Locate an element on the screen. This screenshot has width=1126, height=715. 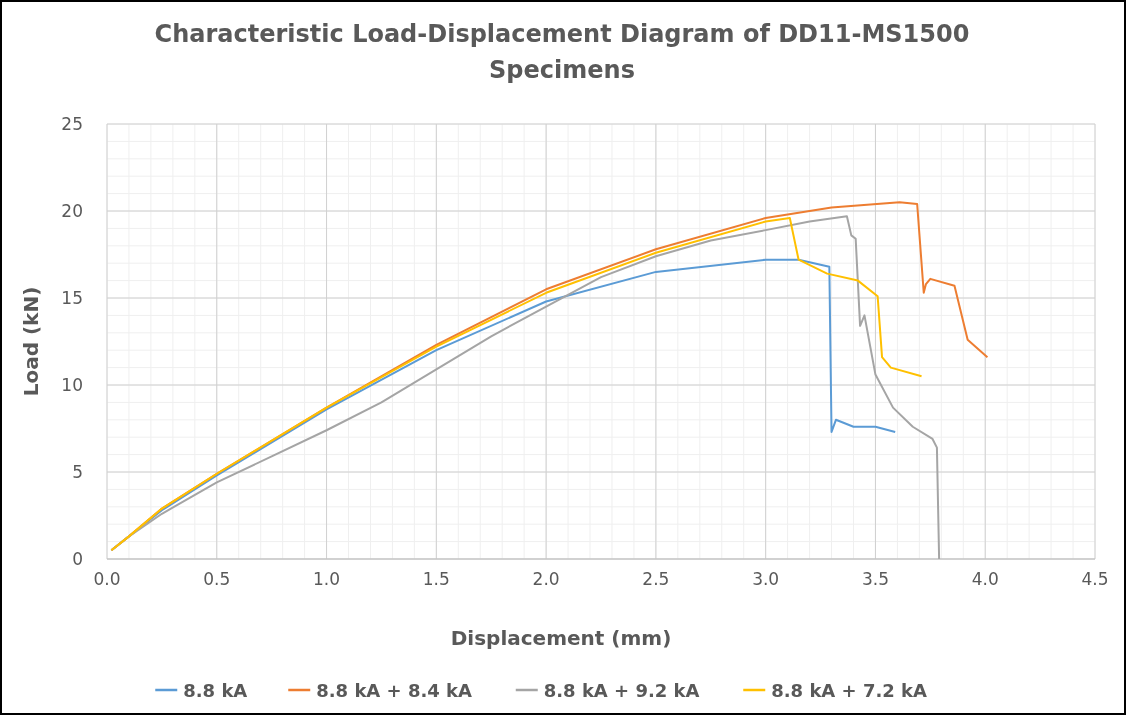
x-tick-label: 3.0 is located at coordinates (766, 579).